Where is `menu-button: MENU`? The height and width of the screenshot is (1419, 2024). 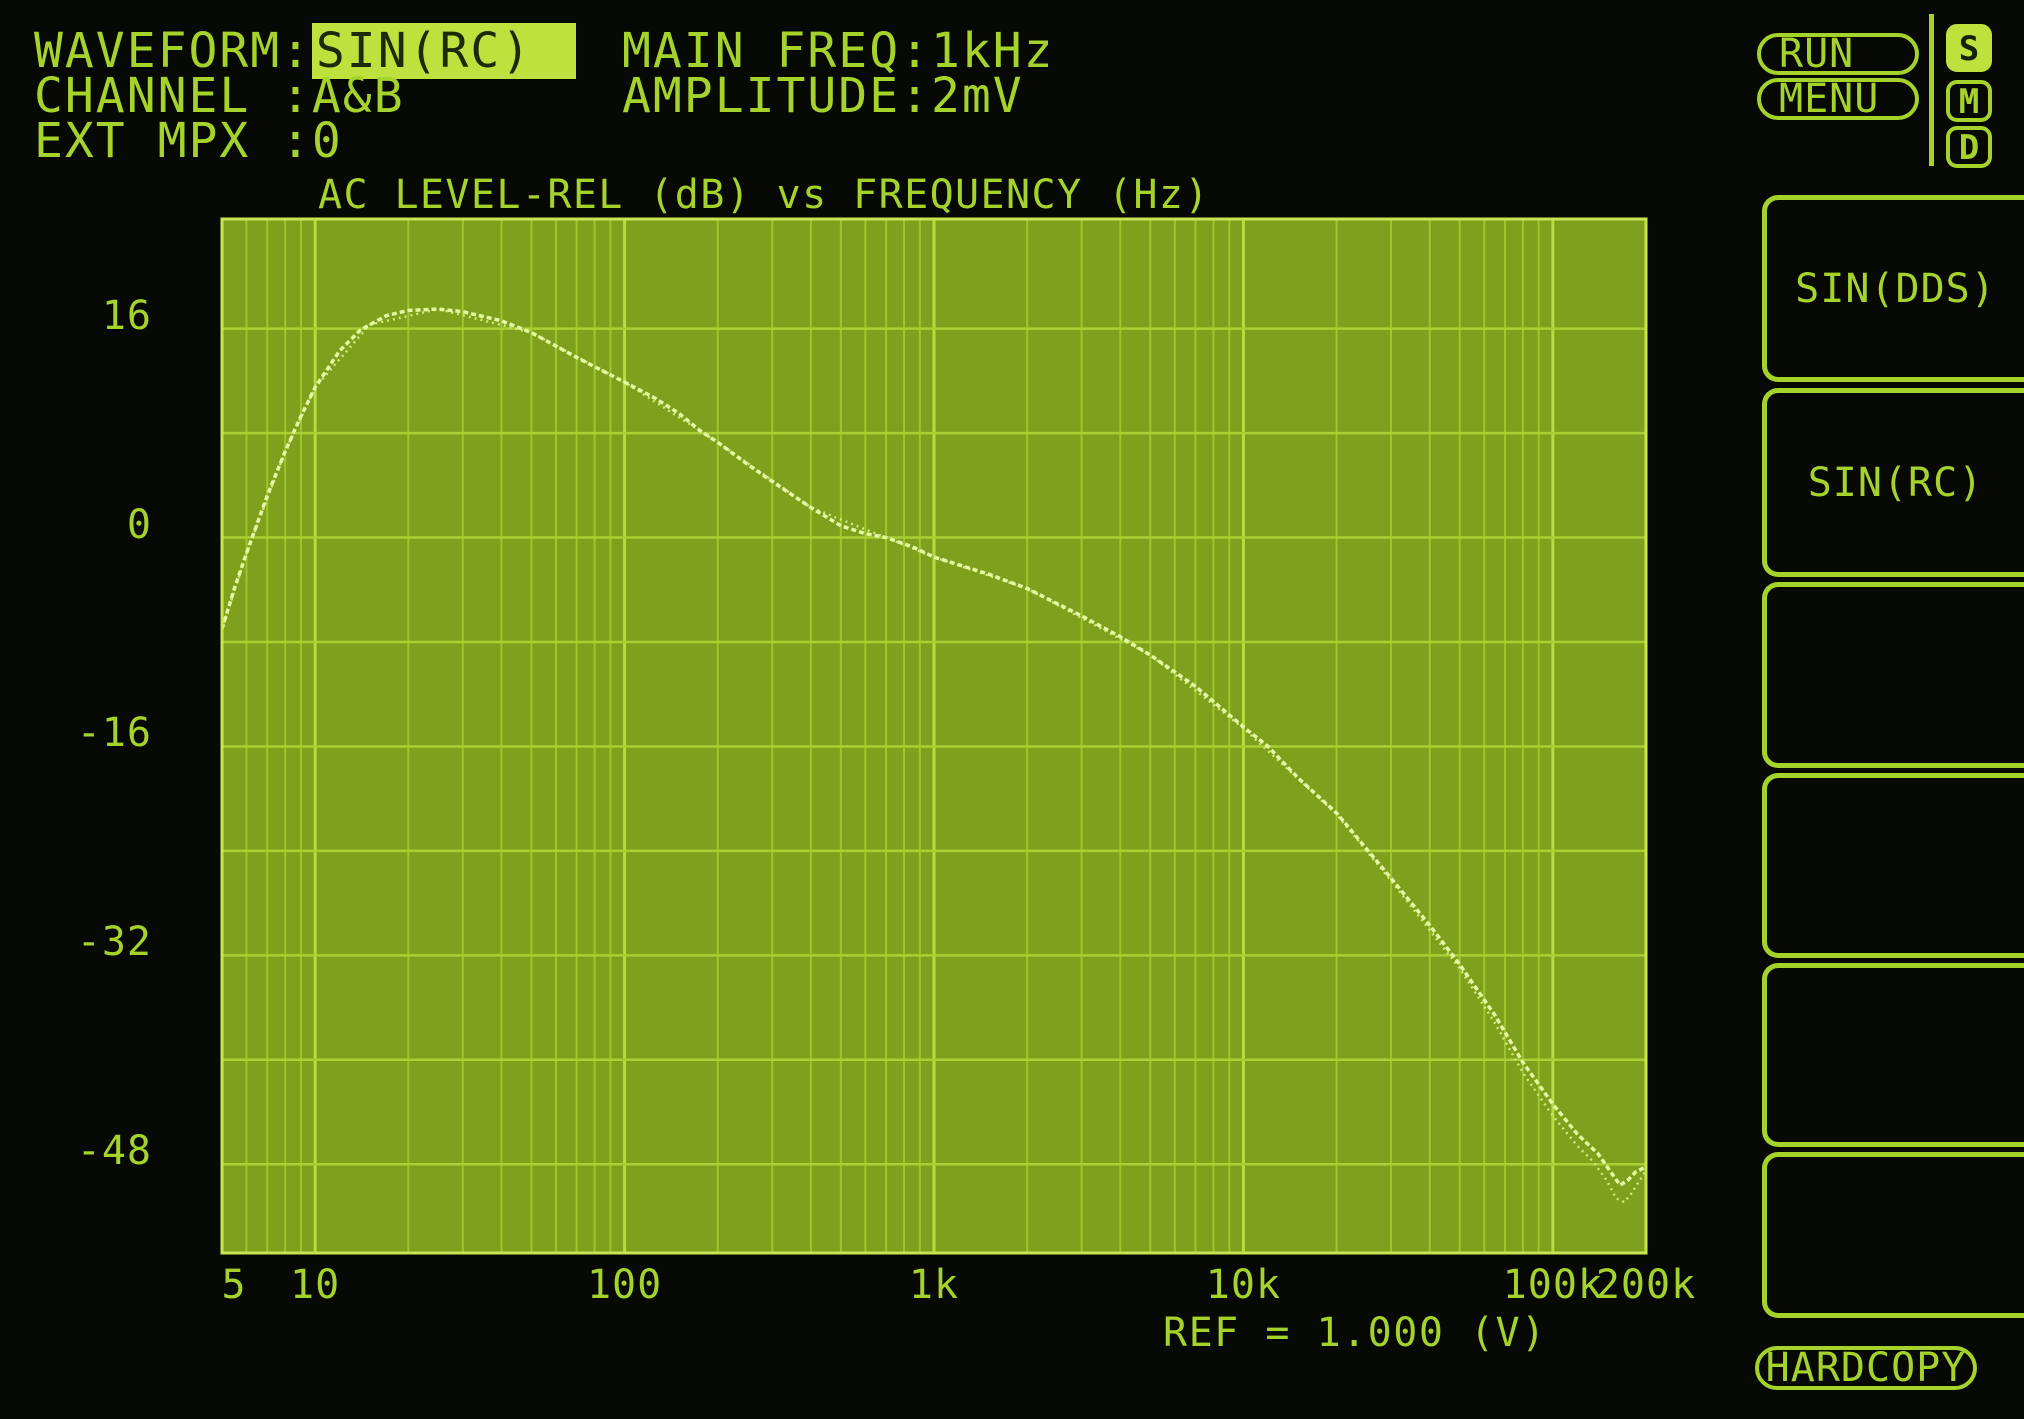 menu-button: MENU is located at coordinates (1838, 99).